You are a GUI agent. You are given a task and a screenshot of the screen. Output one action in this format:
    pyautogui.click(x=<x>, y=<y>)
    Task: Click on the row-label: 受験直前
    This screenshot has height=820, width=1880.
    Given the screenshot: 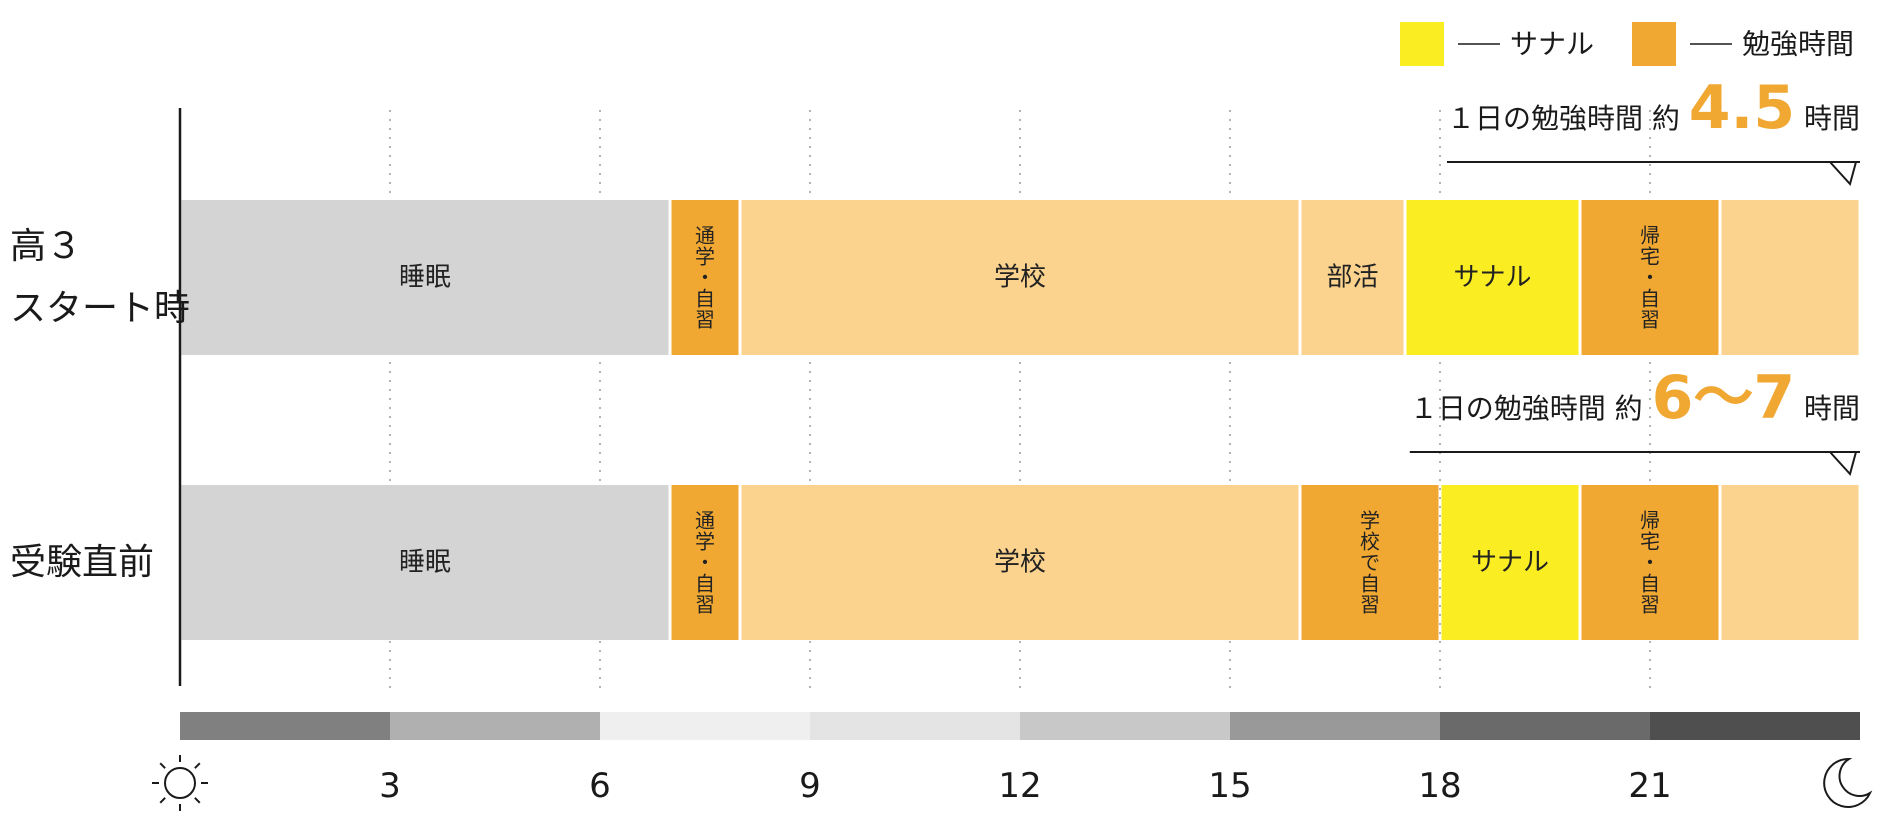 What is the action you would take?
    pyautogui.click(x=82, y=562)
    